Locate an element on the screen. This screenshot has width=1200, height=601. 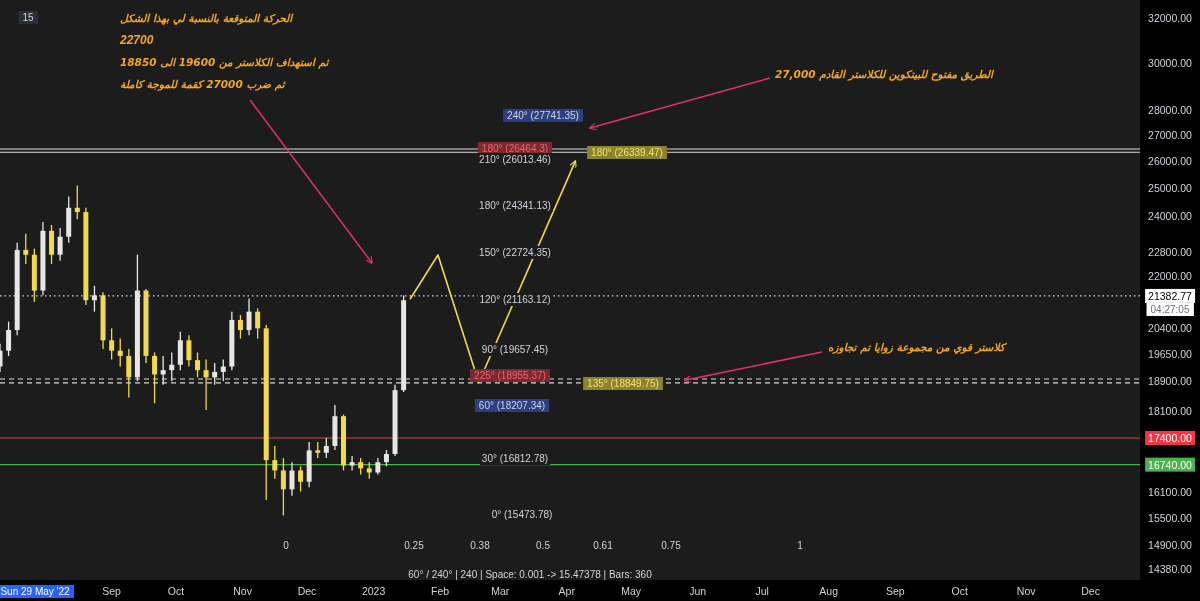
annotation: كلاستر قوي من مجموعة زوايا تم تجاوزه is located at coordinates (918, 347).